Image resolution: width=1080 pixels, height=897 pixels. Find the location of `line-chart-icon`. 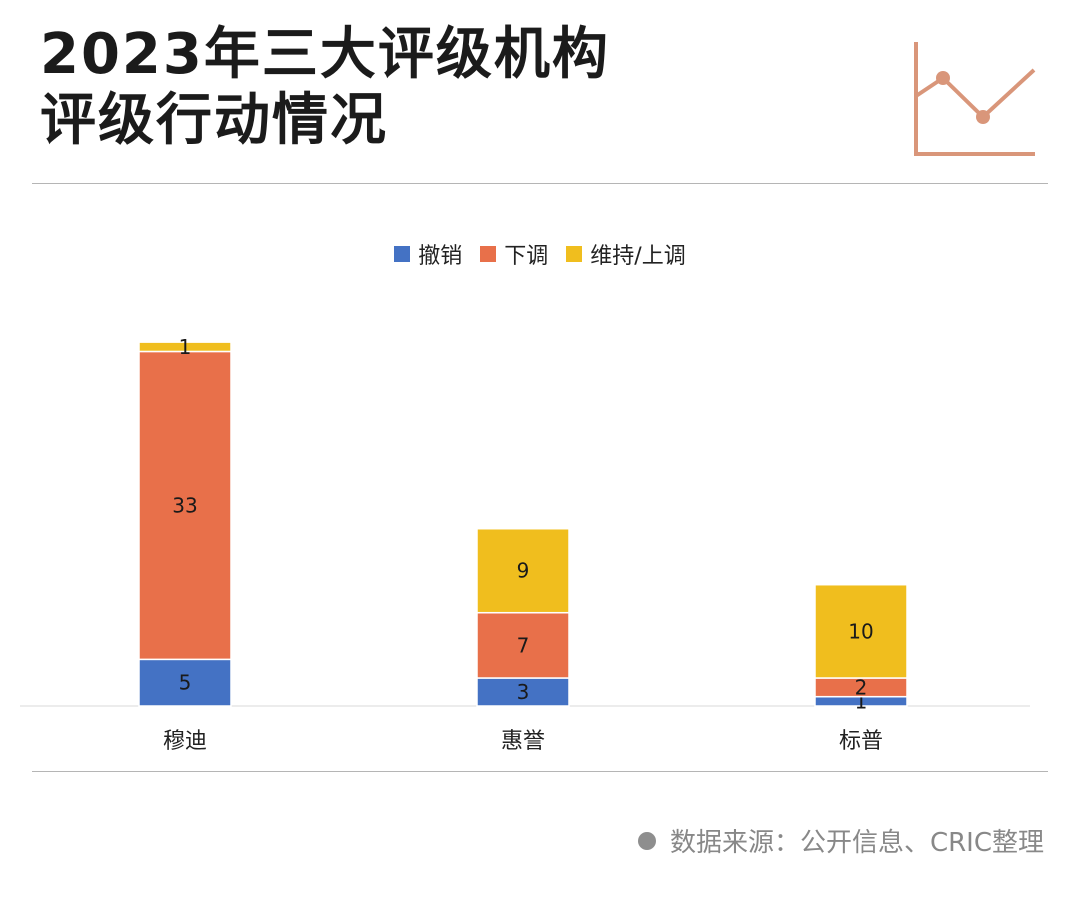

line-chart-icon is located at coordinates (975, 99).